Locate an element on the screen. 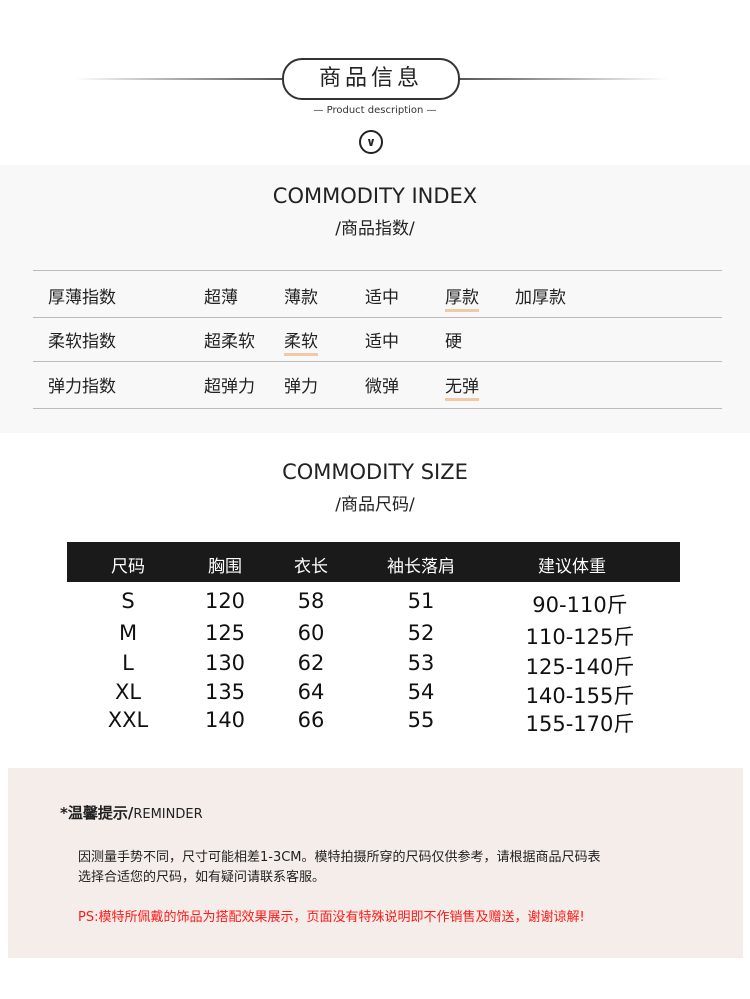 The height and width of the screenshot is (999, 750). size-cell: 140 is located at coordinates (225, 720).